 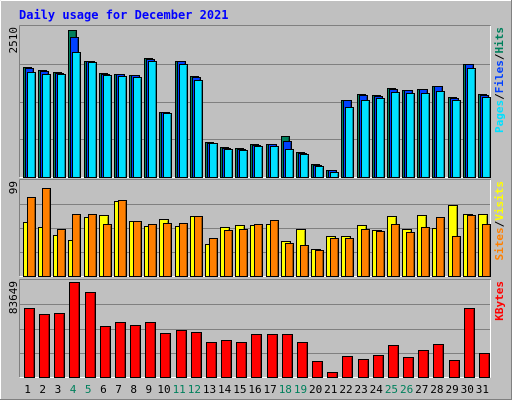 I want to click on x-tick-label: 16, so click(x=254, y=389).